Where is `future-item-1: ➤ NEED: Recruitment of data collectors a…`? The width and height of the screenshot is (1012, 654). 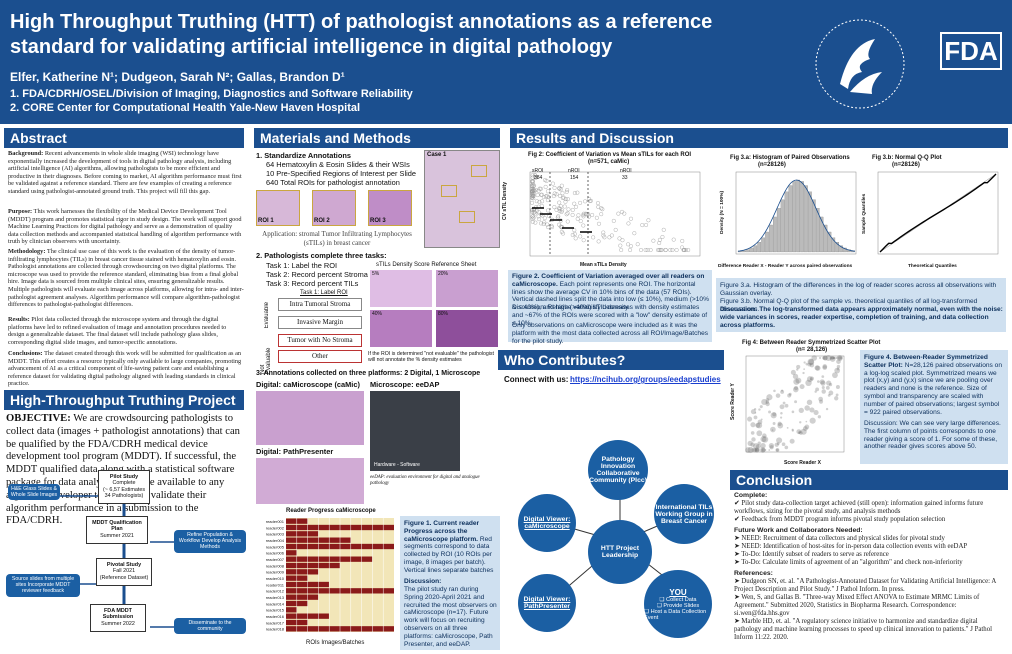
future-item-1: ➤ NEED: Recruitment of data collectors a… is located at coordinates (839, 538).